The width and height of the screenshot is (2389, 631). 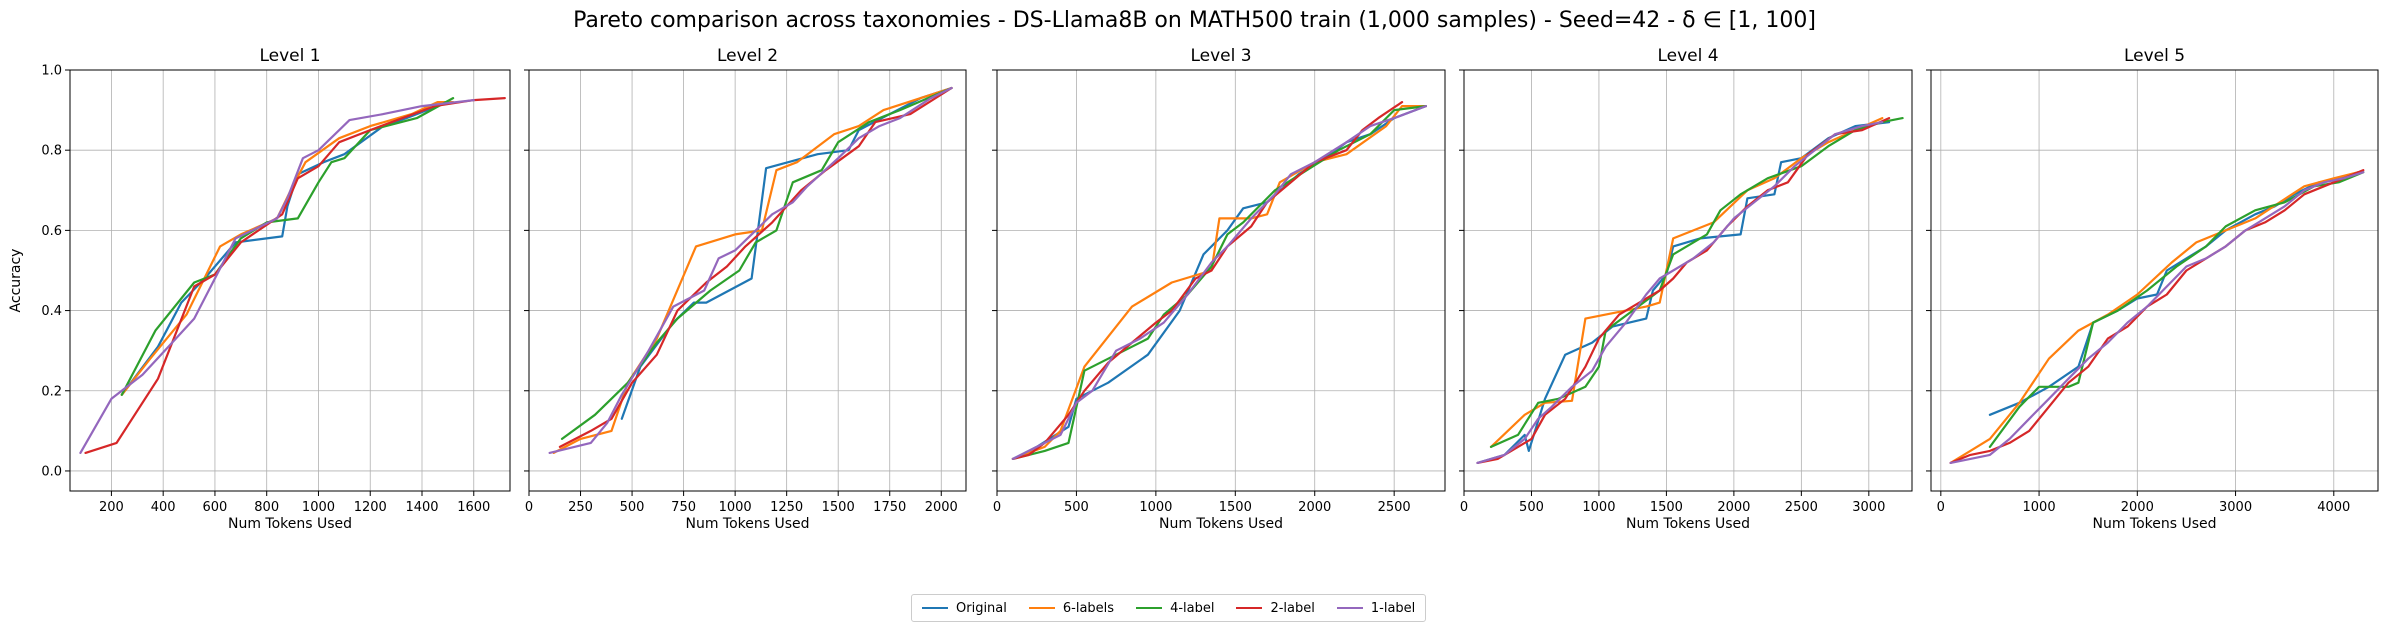 I want to click on x-tick-label: 1750, so click(x=889, y=507).